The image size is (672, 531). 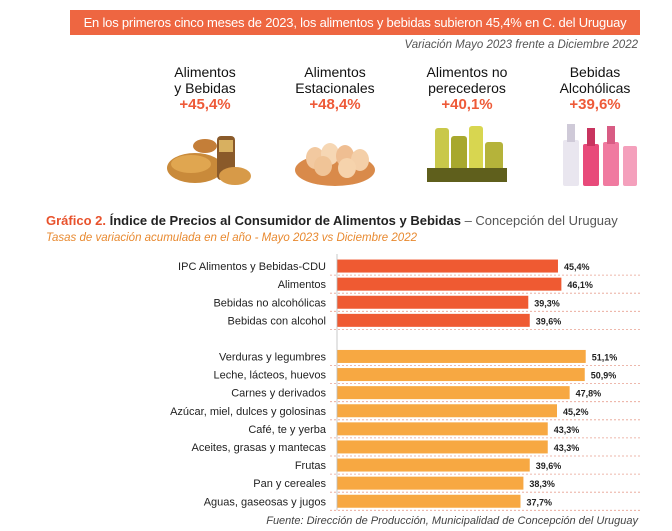 What do you see at coordinates (467, 104) in the screenshot?
I see `card-value: +40,1%` at bounding box center [467, 104].